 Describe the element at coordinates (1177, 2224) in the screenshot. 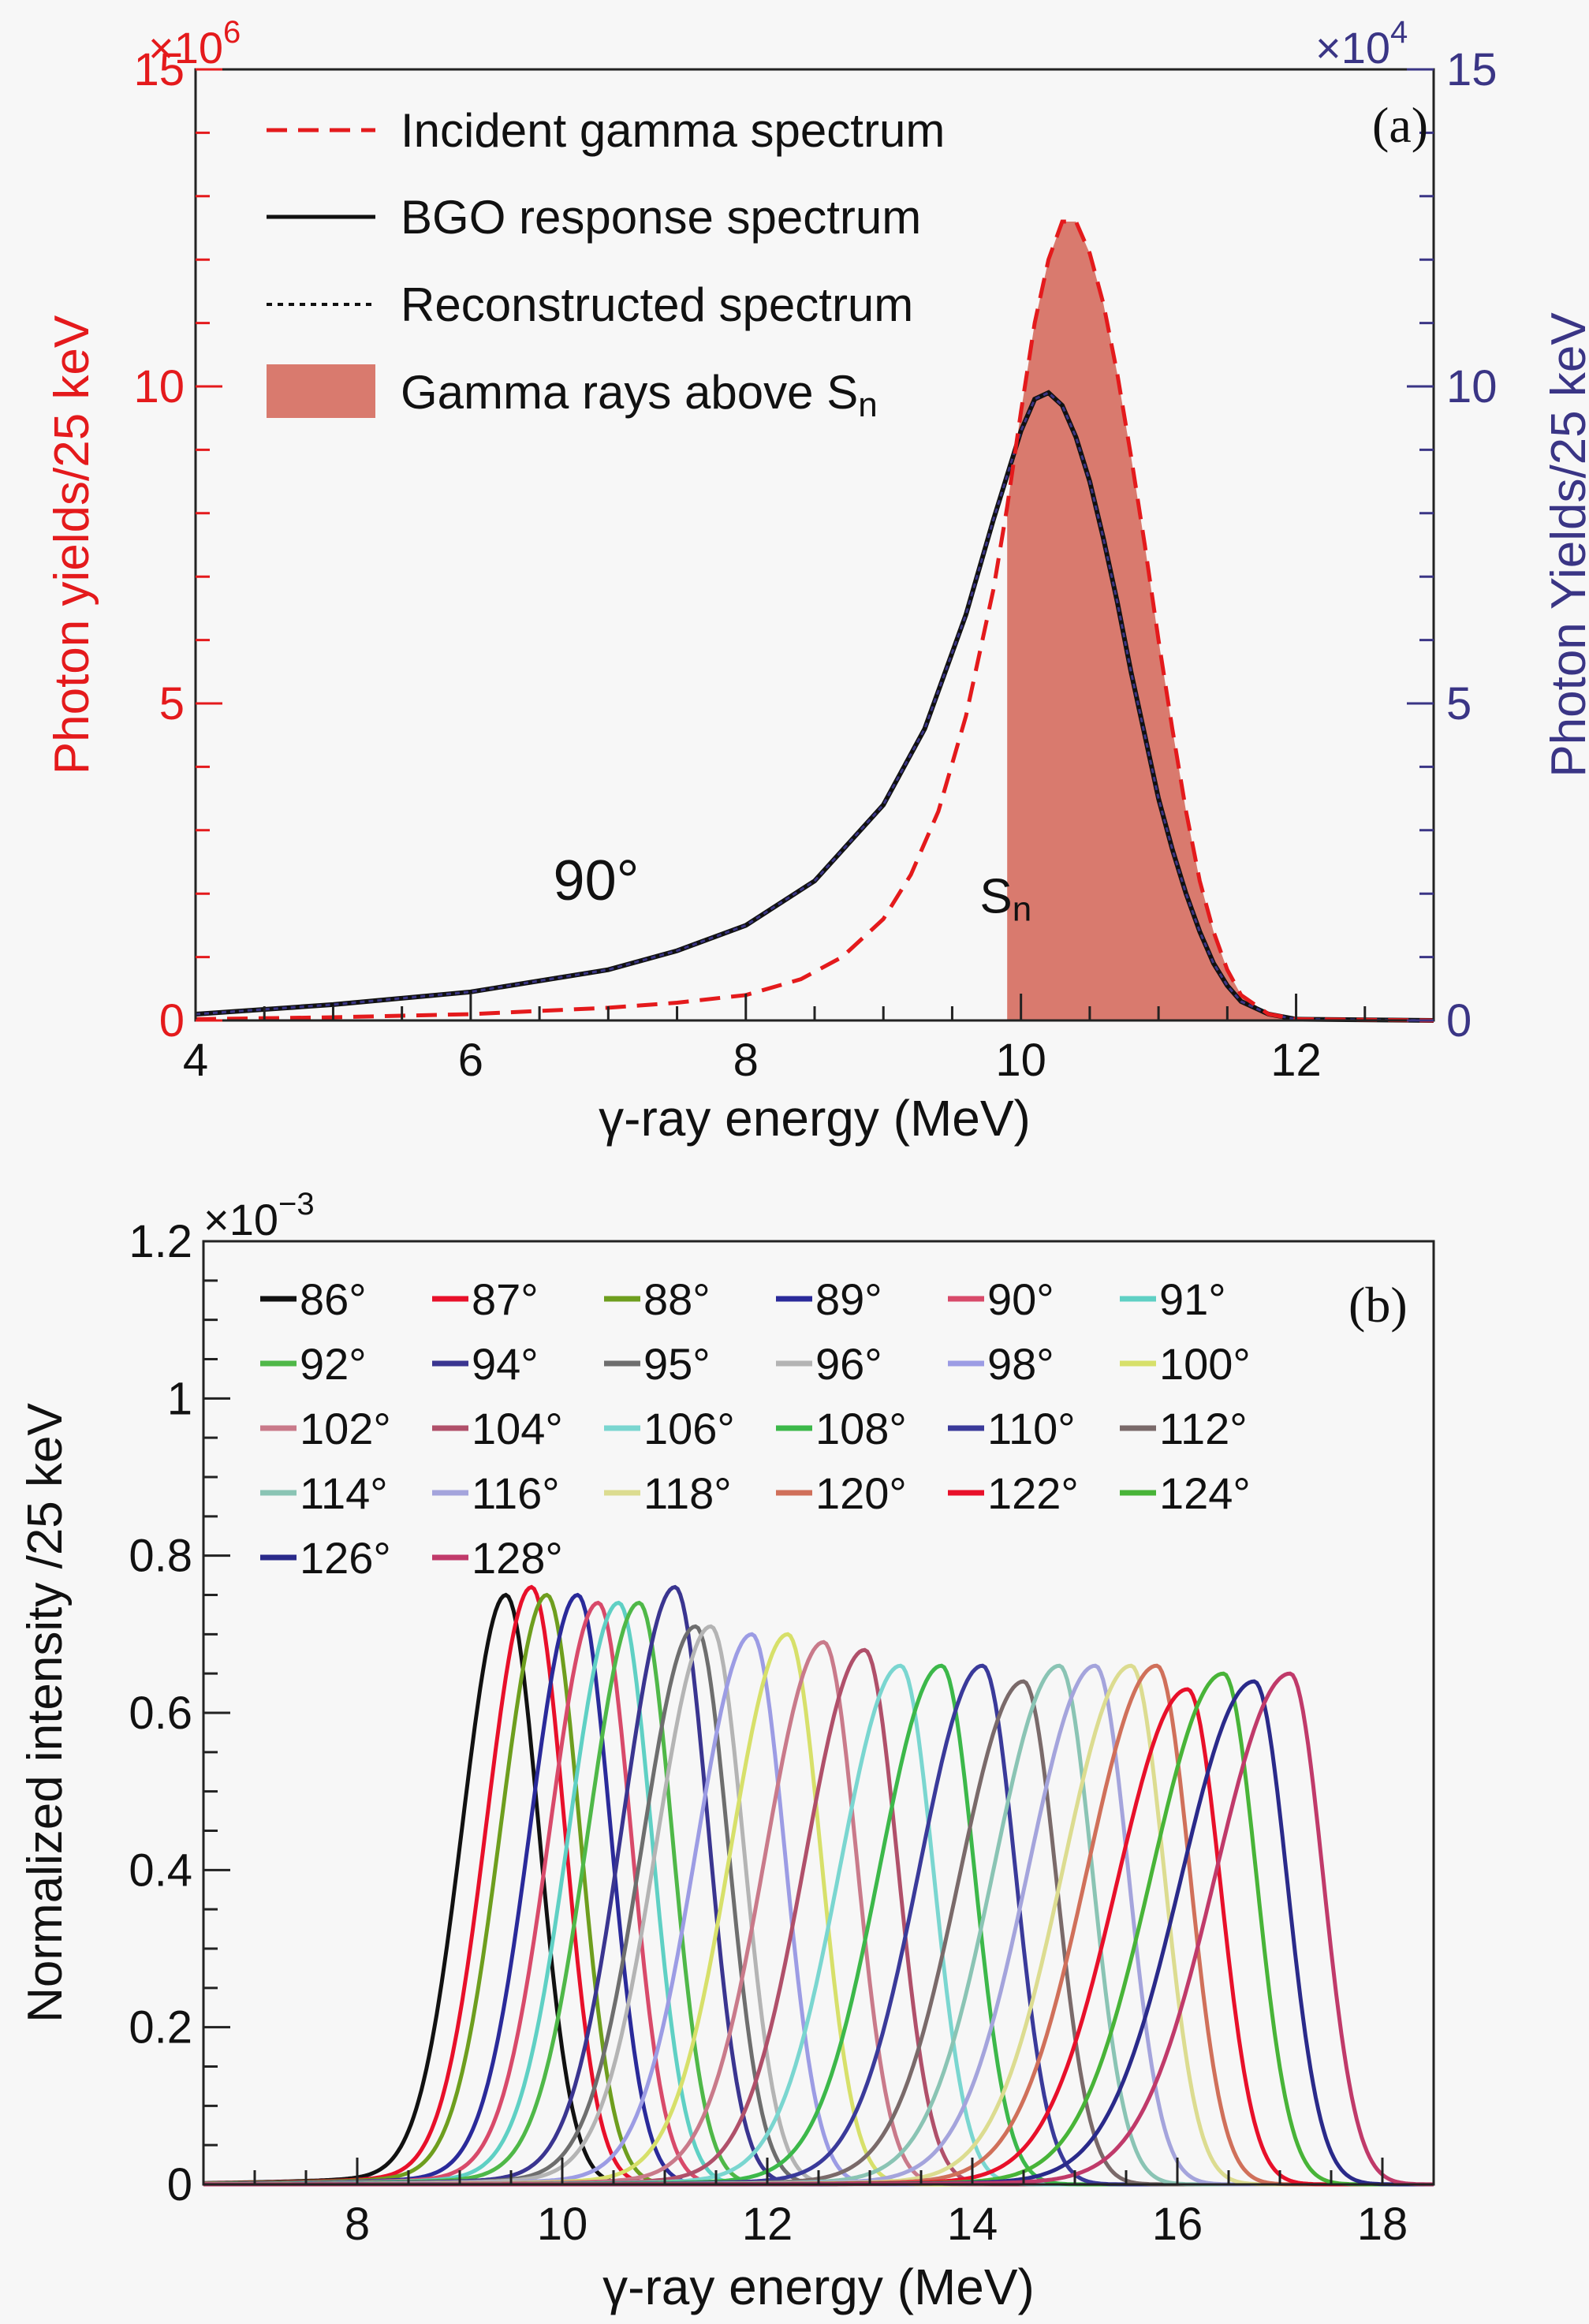

I see `panel-b-x-tick-label: 16` at that location.